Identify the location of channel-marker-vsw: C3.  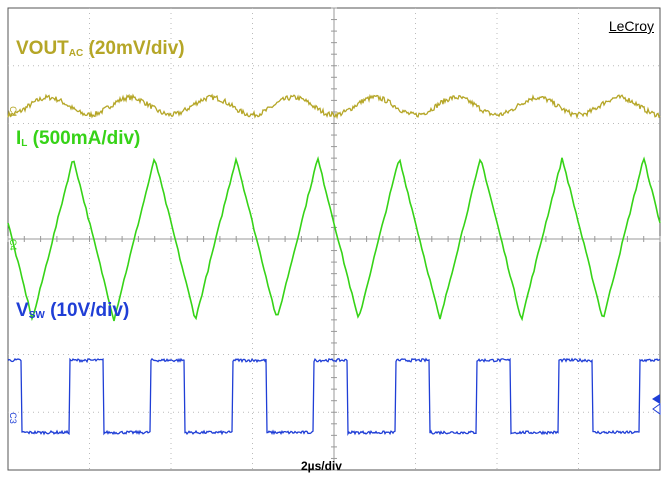
(13, 418).